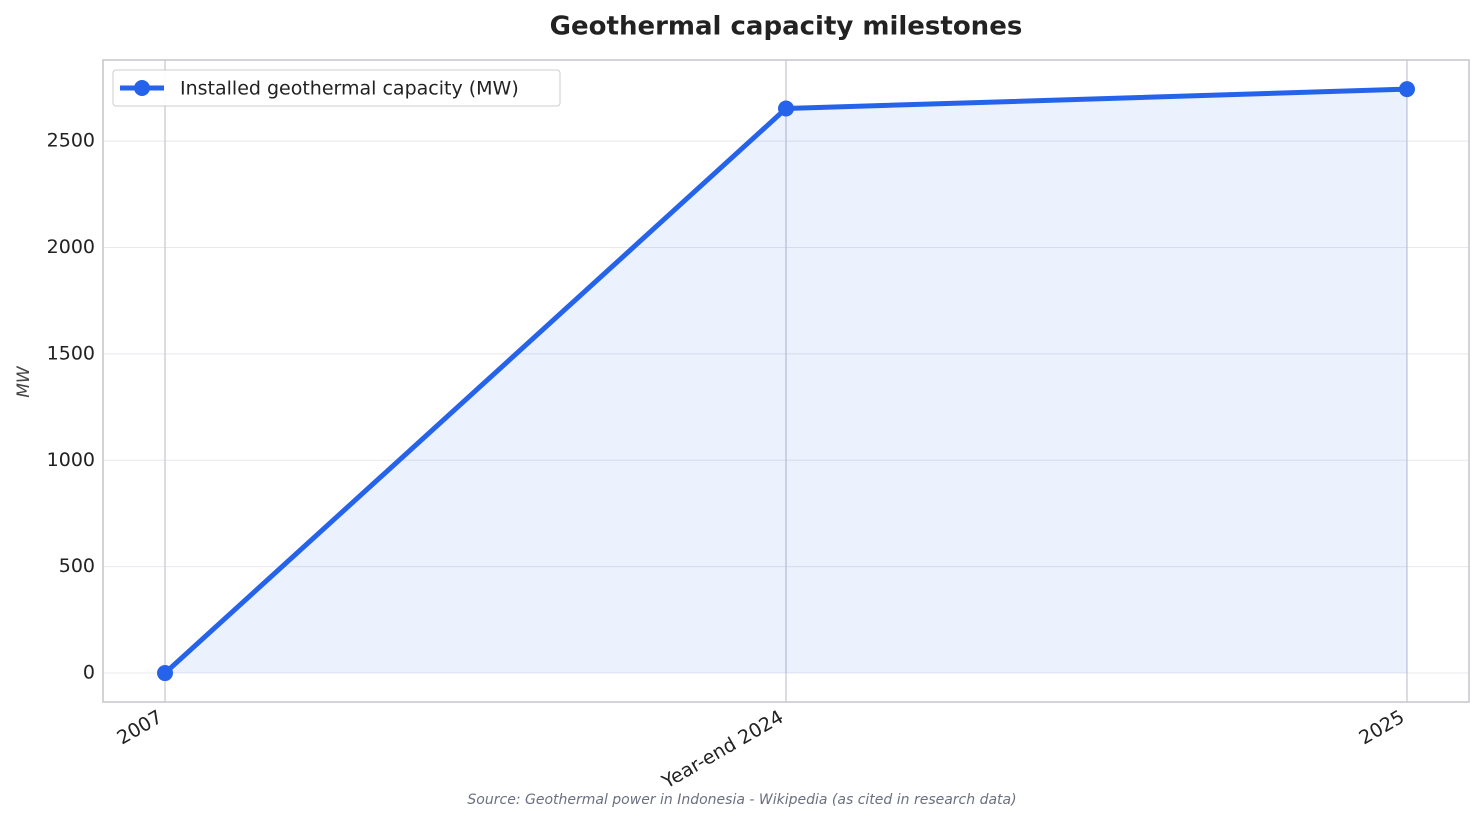  What do you see at coordinates (71, 460) in the screenshot?
I see `y-tick-label: 1000` at bounding box center [71, 460].